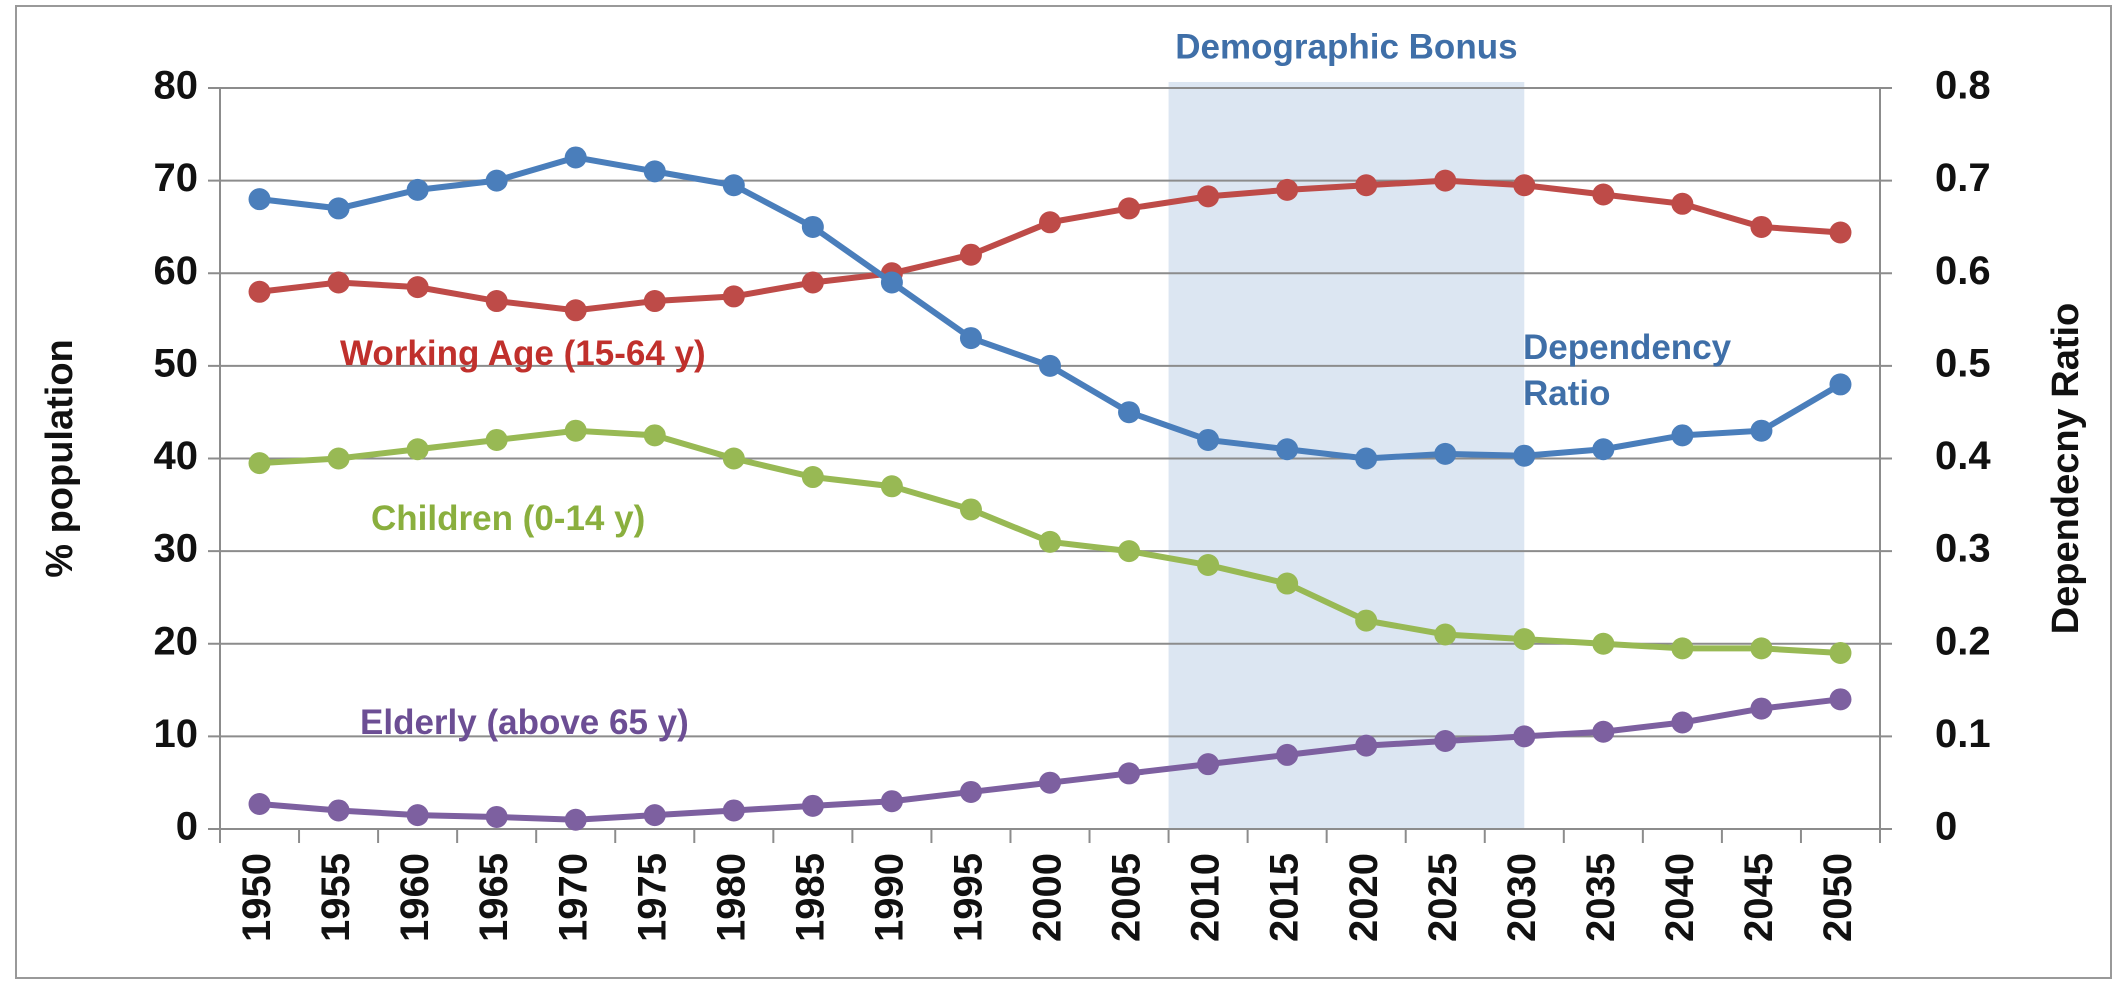 The image size is (2117, 981). Describe the element at coordinates (1946, 827) in the screenshot. I see `y2-tick-label: 0` at that location.